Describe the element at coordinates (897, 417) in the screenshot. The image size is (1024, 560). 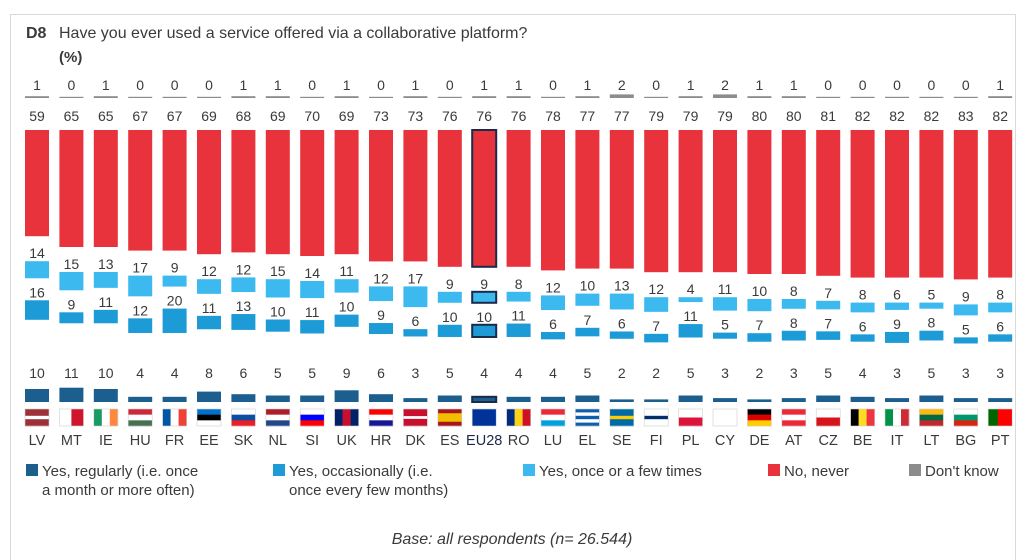
I see `flag-it` at that location.